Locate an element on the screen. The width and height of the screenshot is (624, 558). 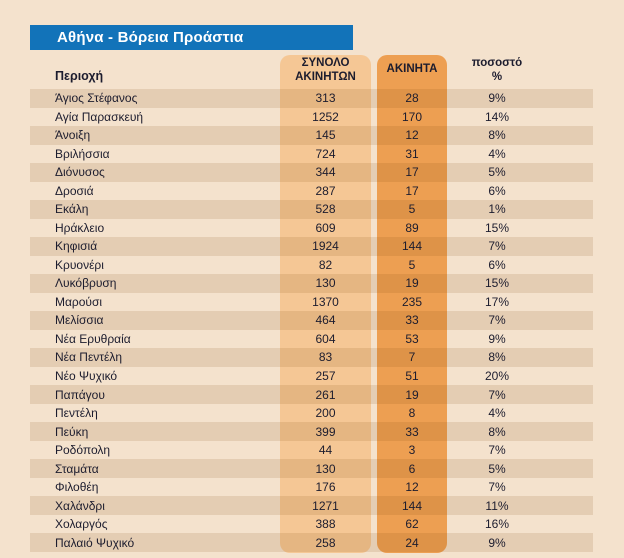
table-row: Σταμάτα 130 6 5% is located at coordinates (311, 468).